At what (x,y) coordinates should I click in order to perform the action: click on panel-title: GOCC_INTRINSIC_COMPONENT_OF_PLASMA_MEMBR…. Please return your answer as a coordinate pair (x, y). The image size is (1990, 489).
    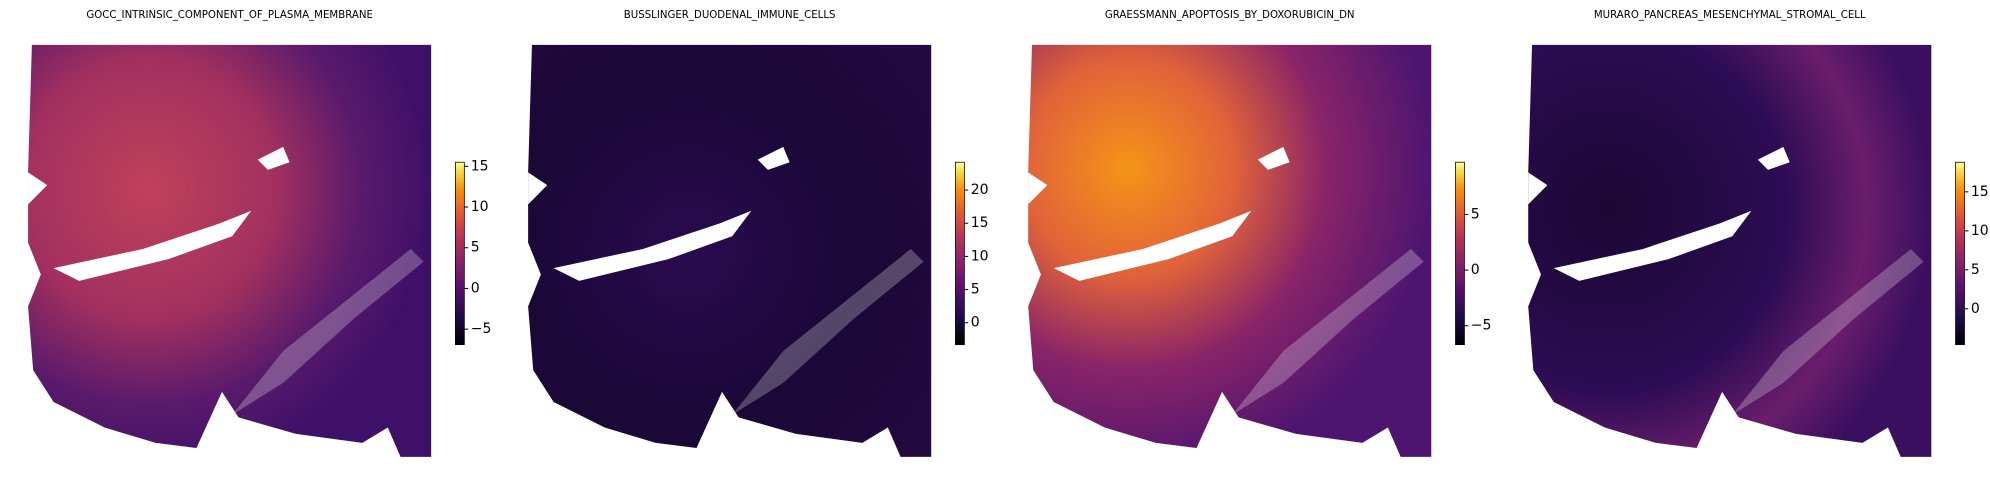
    Looking at the image, I should click on (229, 15).